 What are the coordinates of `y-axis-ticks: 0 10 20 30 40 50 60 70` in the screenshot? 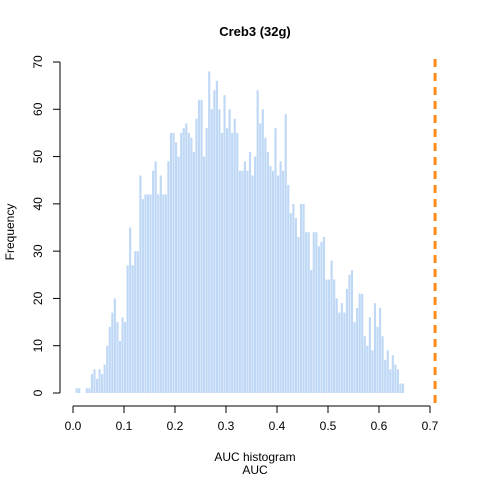 It's located at (45, 225).